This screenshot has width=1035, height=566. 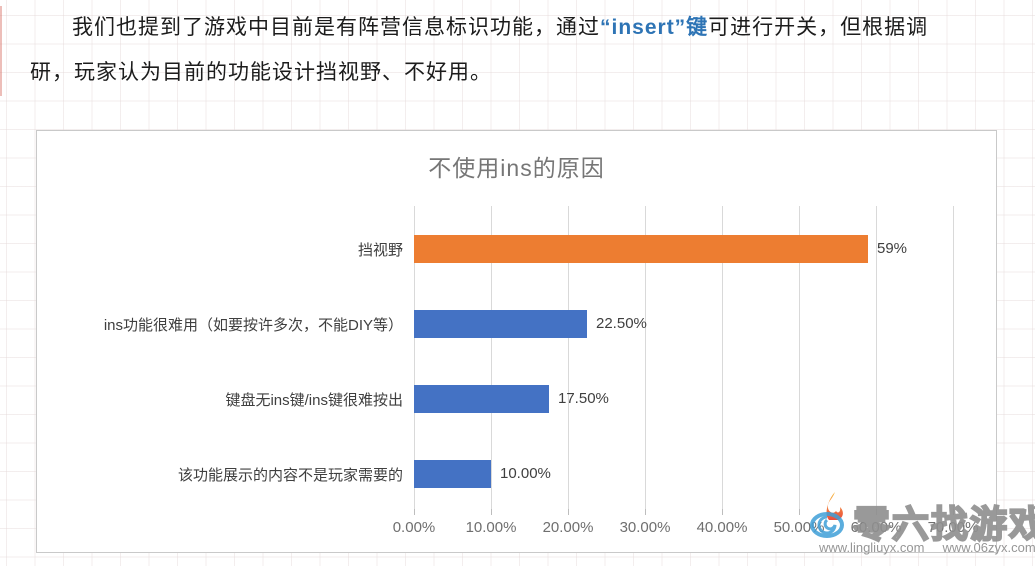 What do you see at coordinates (290, 475) in the screenshot?
I see `category-label: 该功能展示的内容不是玩家需要的` at bounding box center [290, 475].